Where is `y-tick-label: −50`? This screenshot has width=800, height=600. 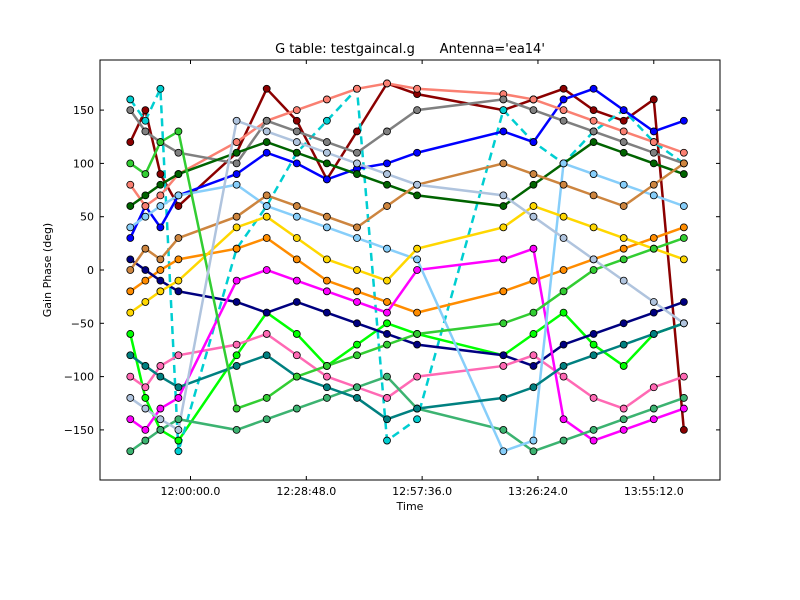
y-tick-label: −50 is located at coordinates (82, 323).